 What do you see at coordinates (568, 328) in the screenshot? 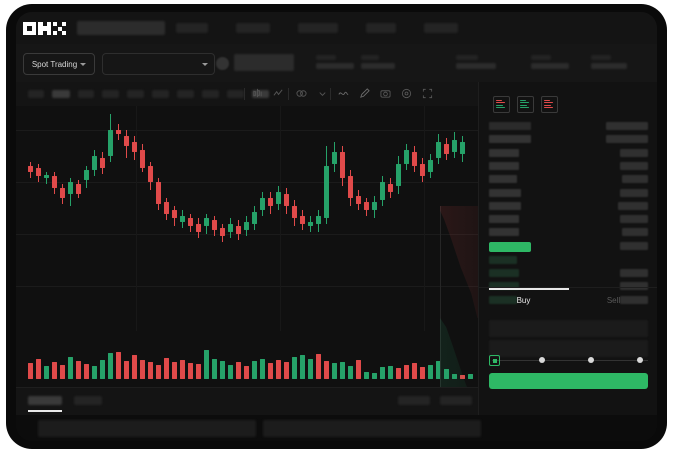
I see `order-price-input` at bounding box center [568, 328].